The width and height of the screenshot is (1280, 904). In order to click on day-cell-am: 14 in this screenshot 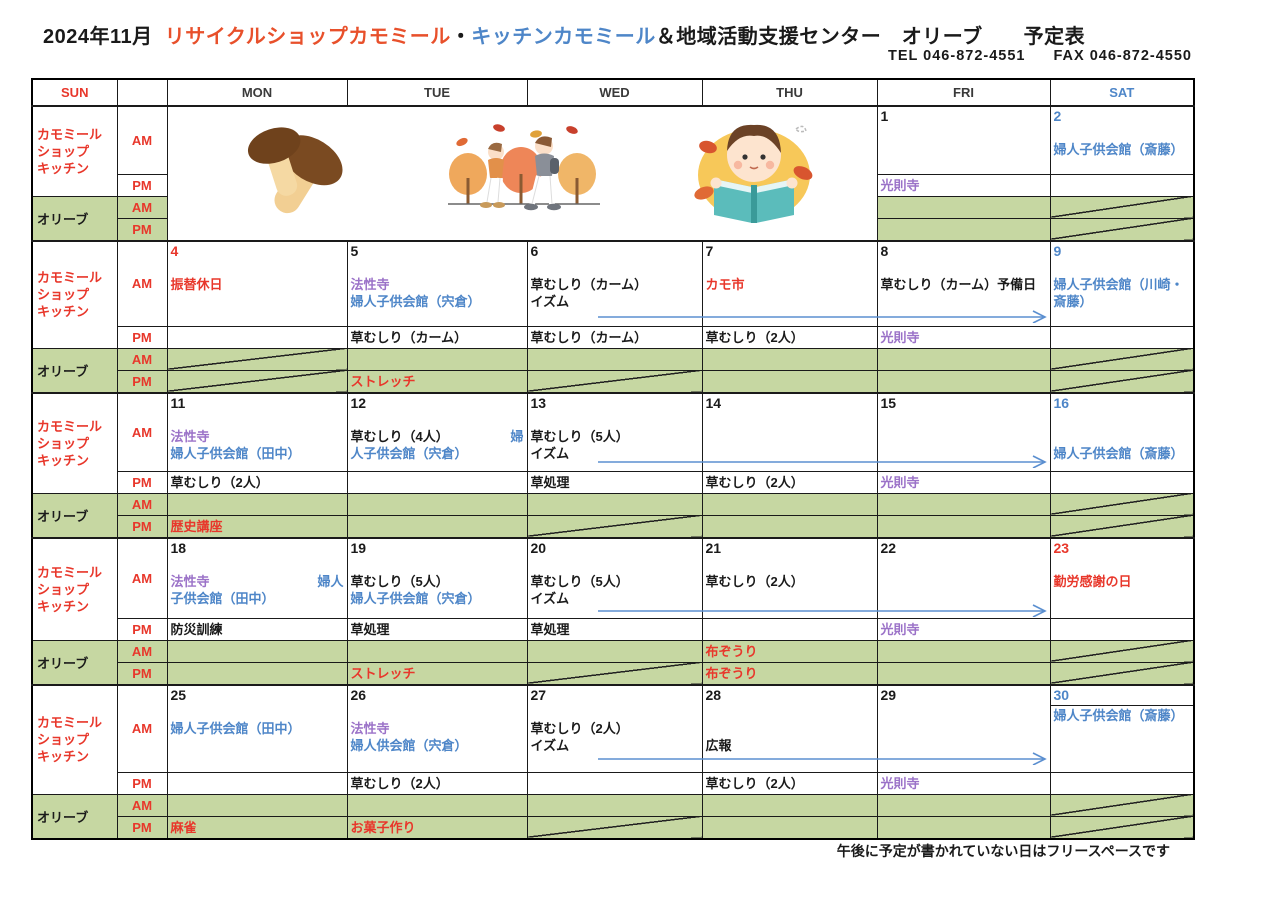, I will do `click(789, 432)`.